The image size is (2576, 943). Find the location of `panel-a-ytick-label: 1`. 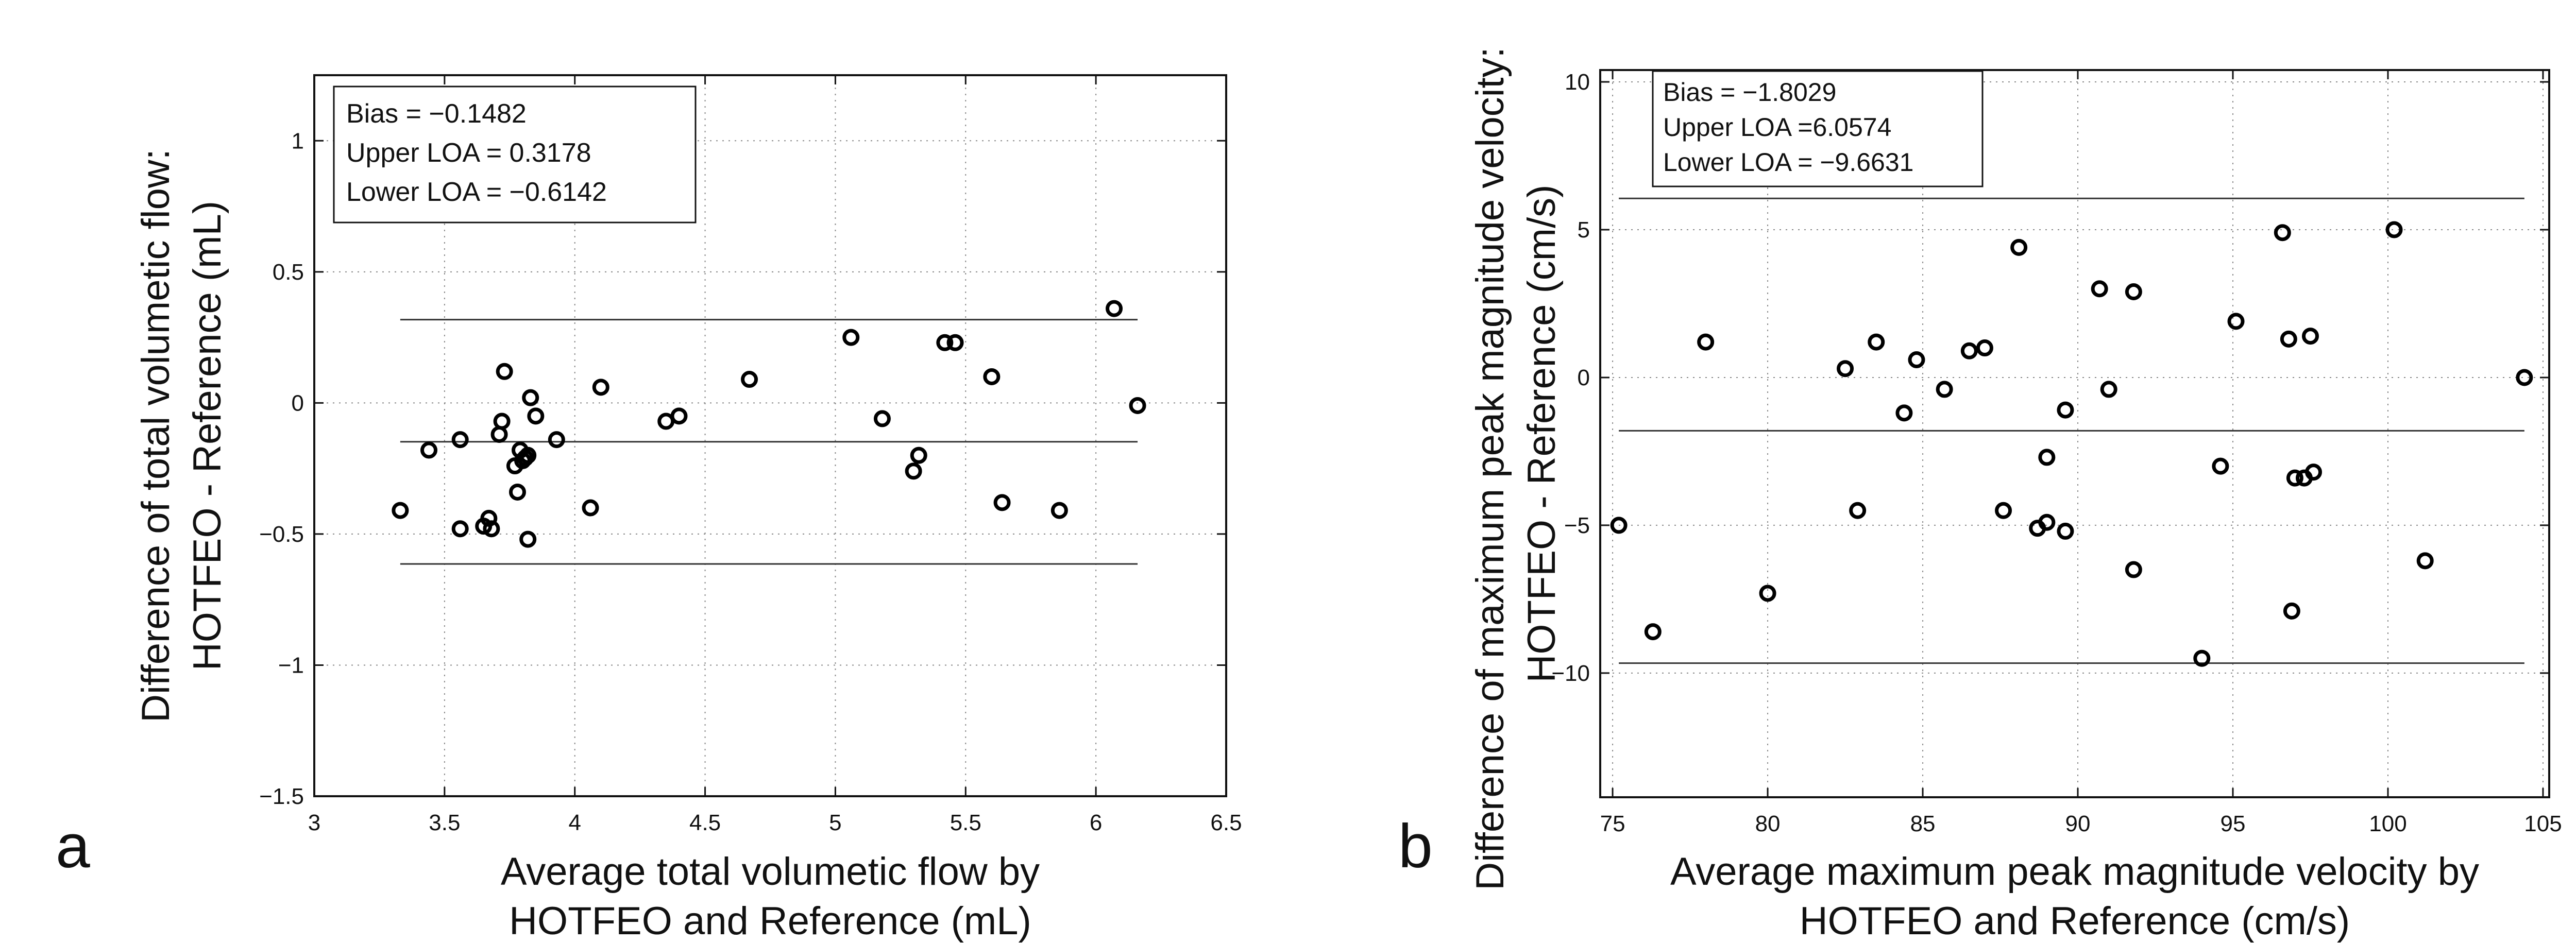

panel-a-ytick-label: 1 is located at coordinates (298, 140).